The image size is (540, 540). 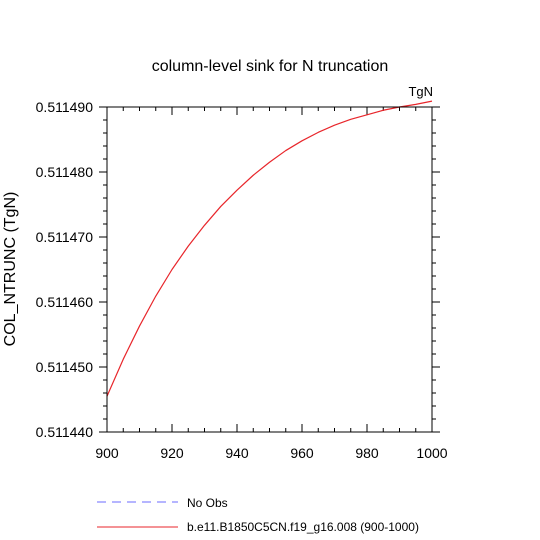 What do you see at coordinates (303, 527) in the screenshot?
I see `legend-label-series: b.e11.B1850C5CN.f19_g16.008 (900-1000)` at bounding box center [303, 527].